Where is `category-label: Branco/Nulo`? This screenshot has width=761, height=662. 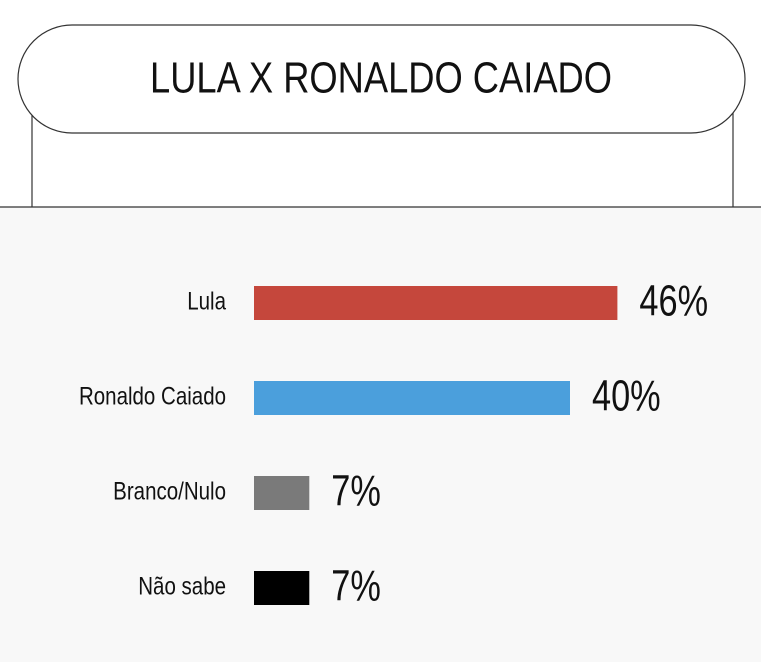 category-label: Branco/Nulo is located at coordinates (169, 492).